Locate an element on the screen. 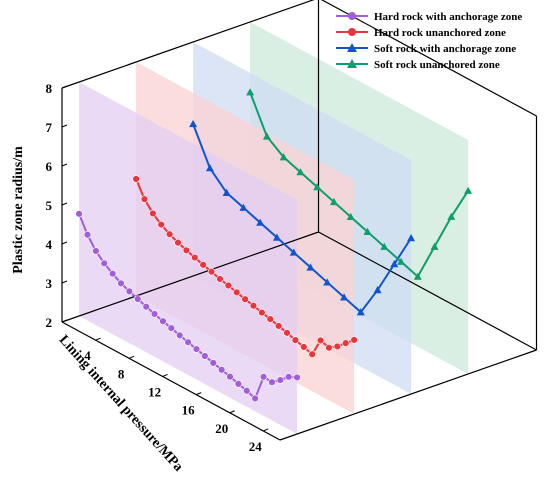 The height and width of the screenshot is (477, 550). legend-label: Soft rock with anchorage zone is located at coordinates (445, 49).